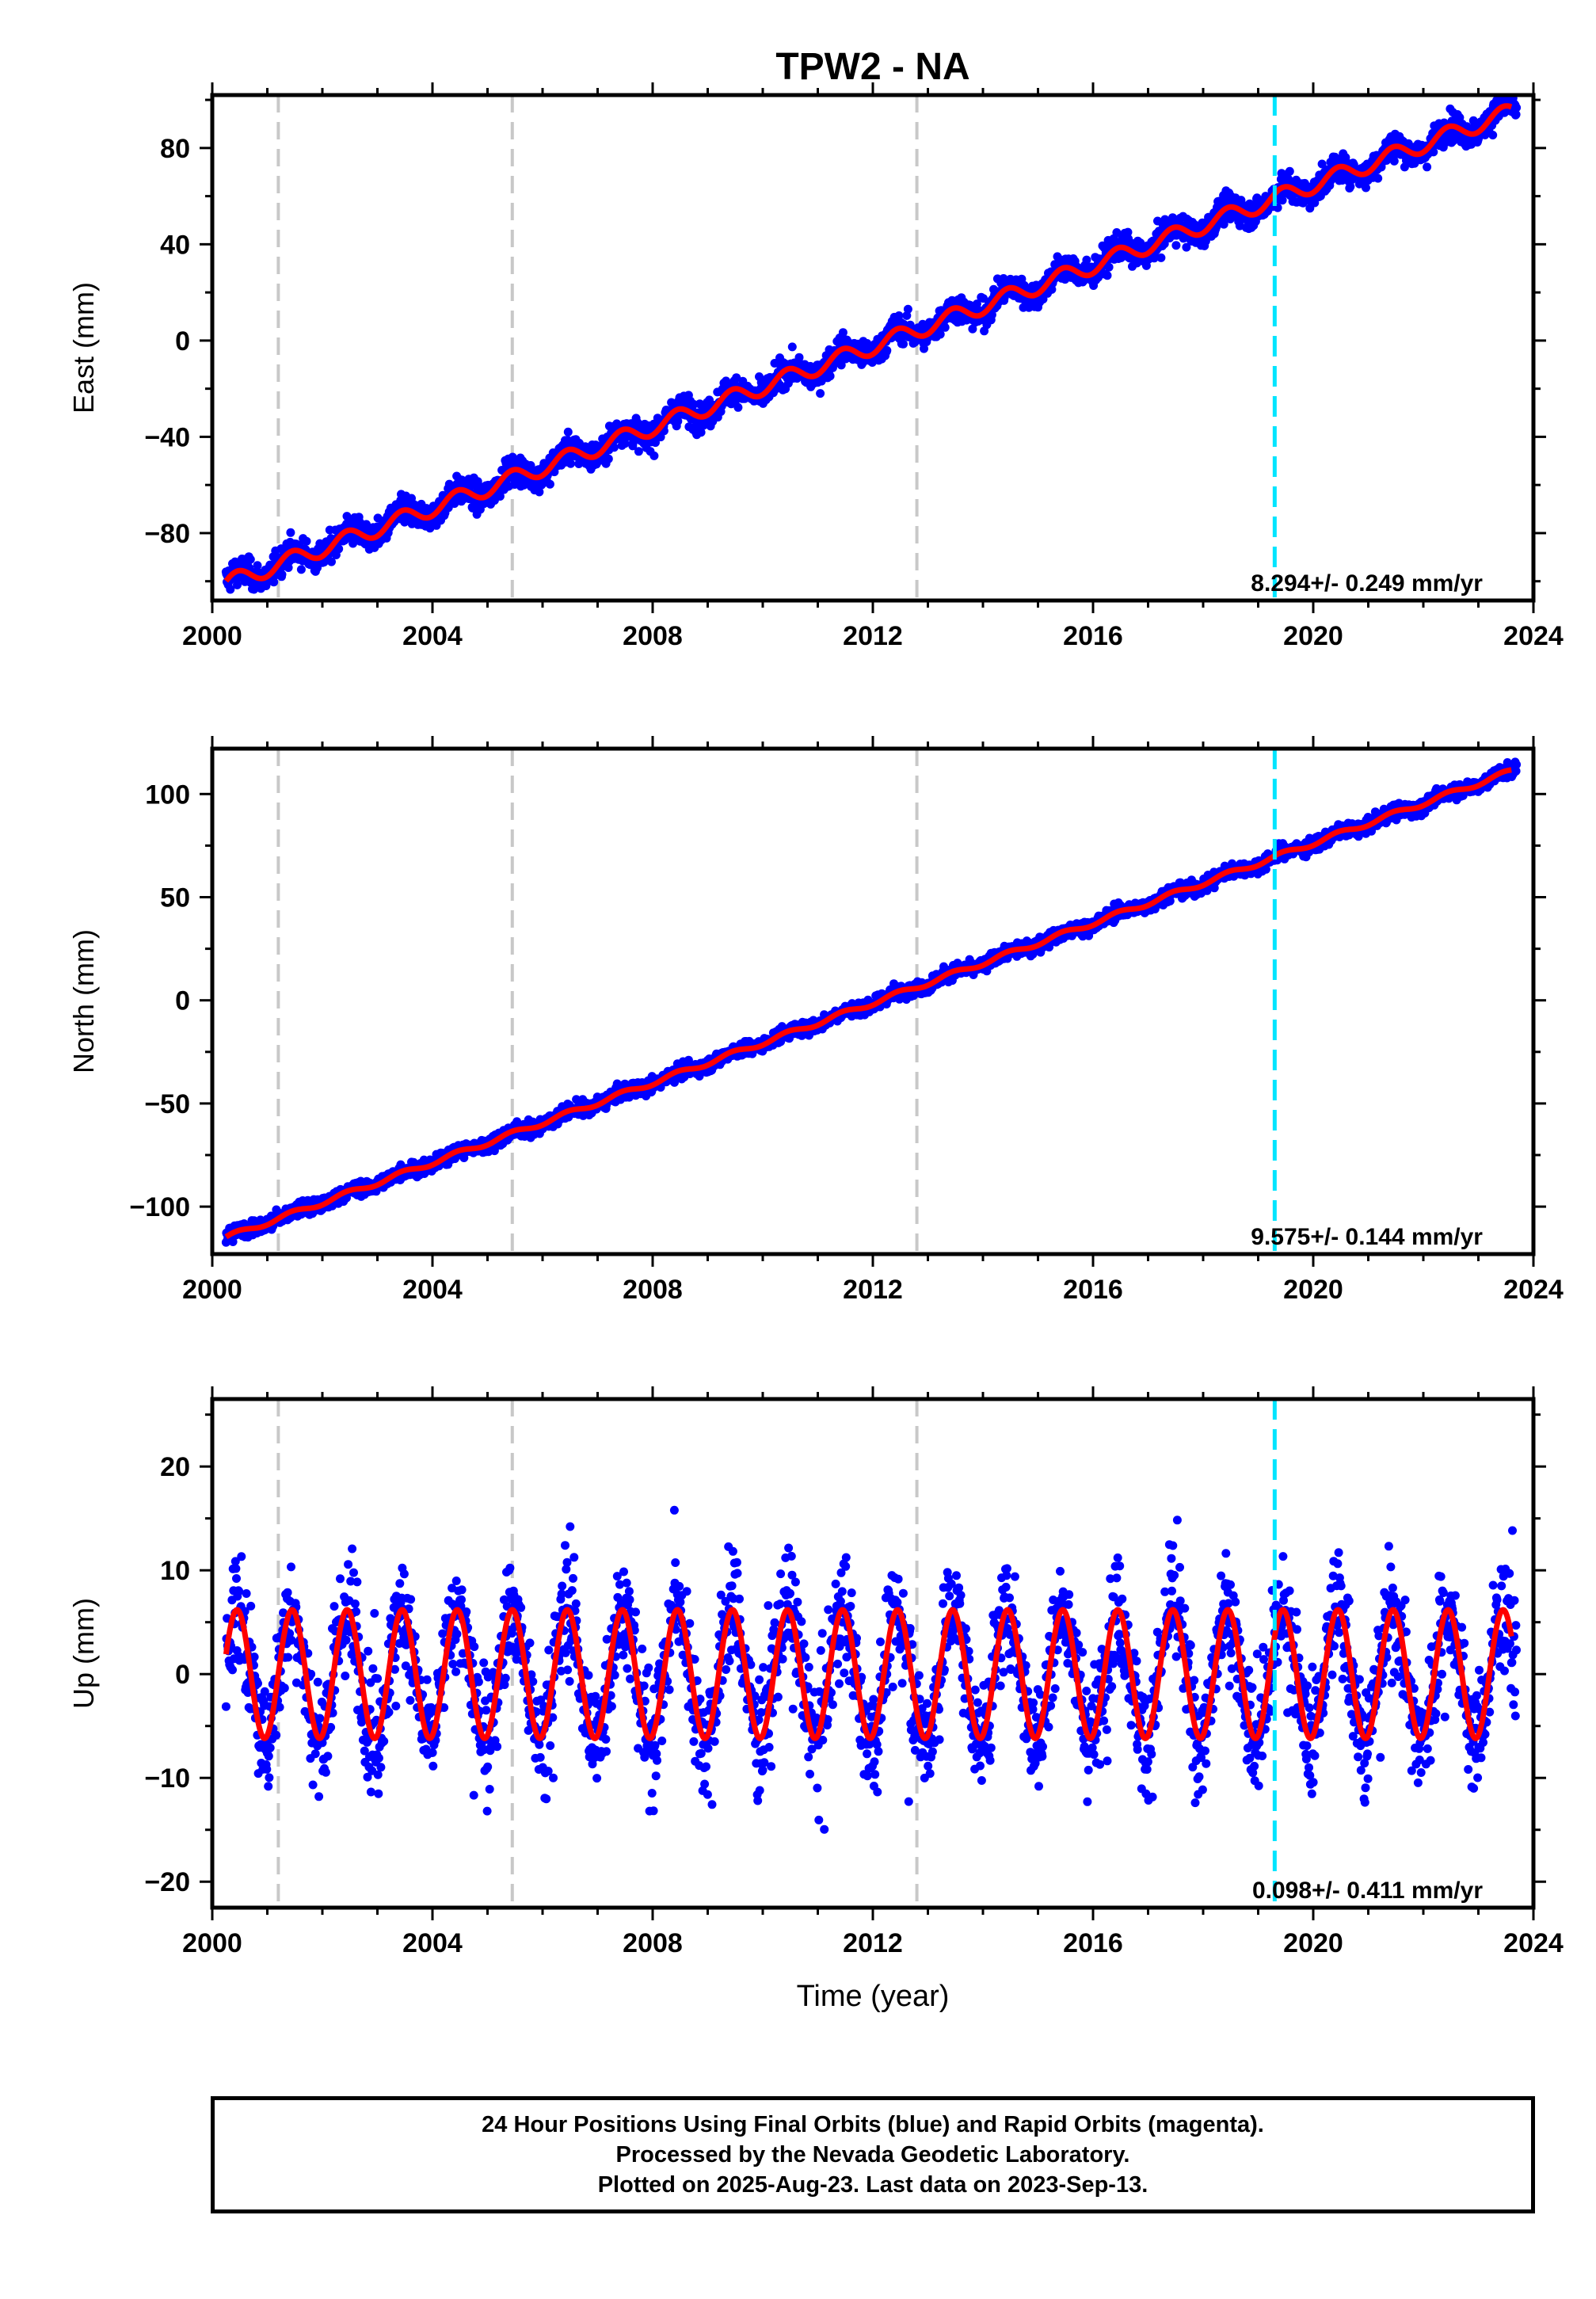 The height and width of the screenshot is (2299, 1596). I want to click on y-tick-label: 40, so click(175, 245).